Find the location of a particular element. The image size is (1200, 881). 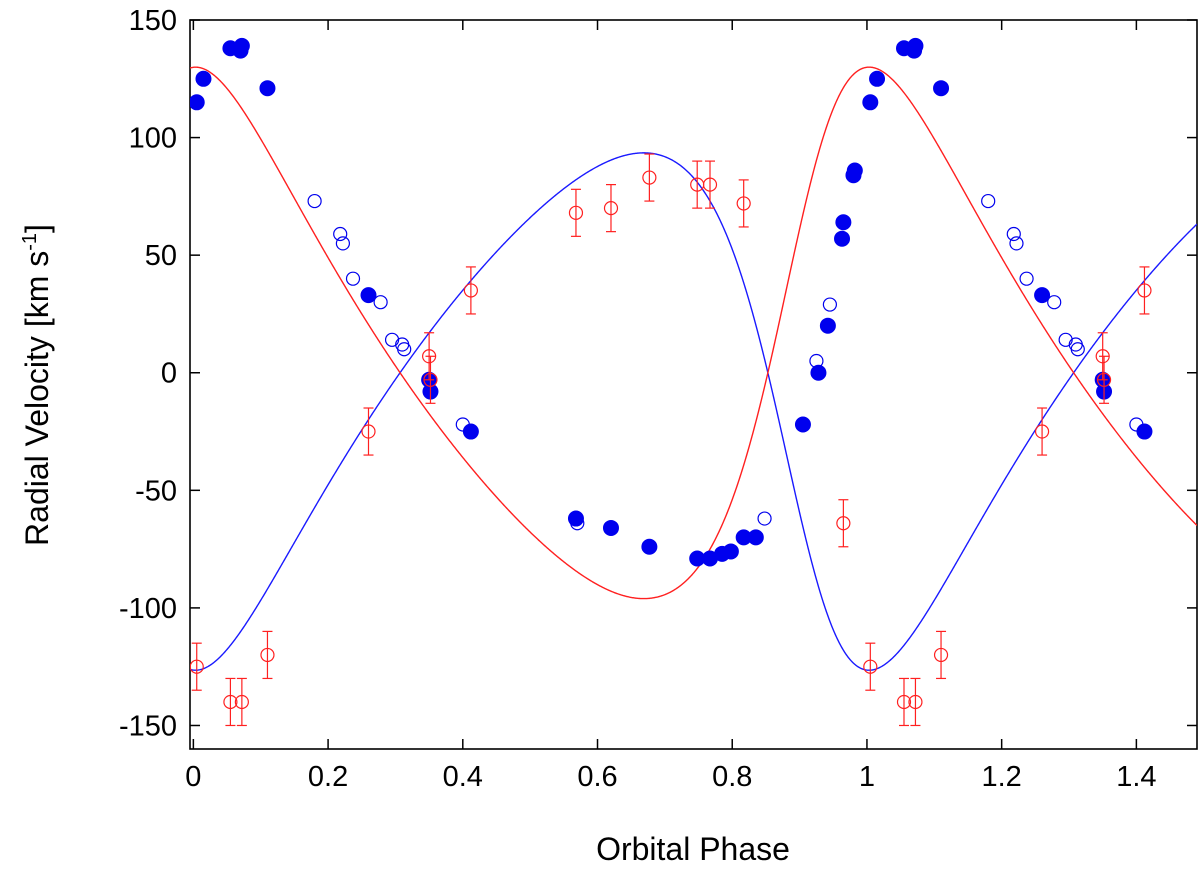

x-tick-label: 1.4 is located at coordinates (1136, 777).